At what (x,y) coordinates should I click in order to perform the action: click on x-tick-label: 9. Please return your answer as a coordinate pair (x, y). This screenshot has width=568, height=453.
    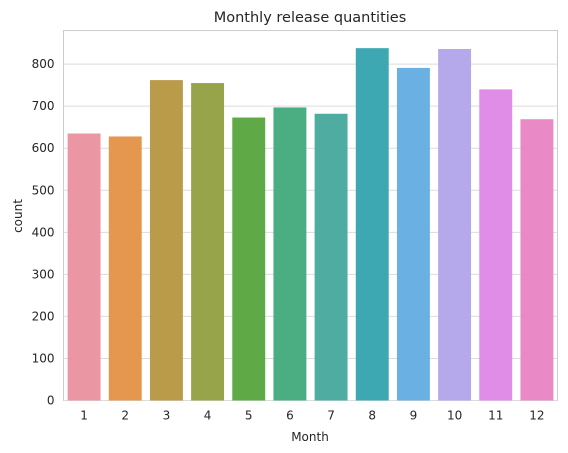
    Looking at the image, I should click on (414, 416).